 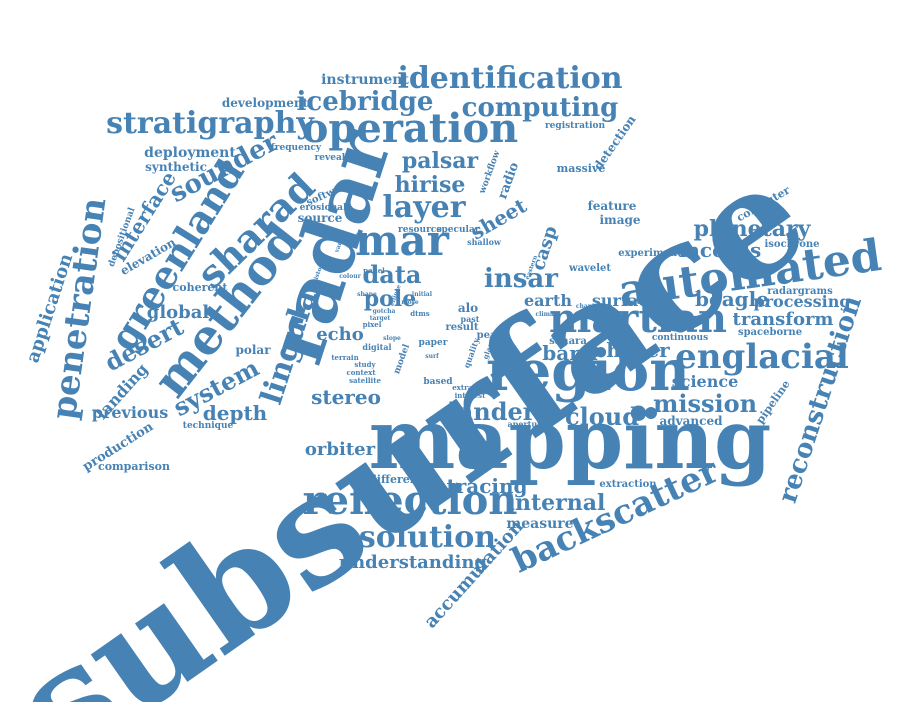 What do you see at coordinates (374, 270) in the screenshot?
I see `word-panel: panel` at bounding box center [374, 270].